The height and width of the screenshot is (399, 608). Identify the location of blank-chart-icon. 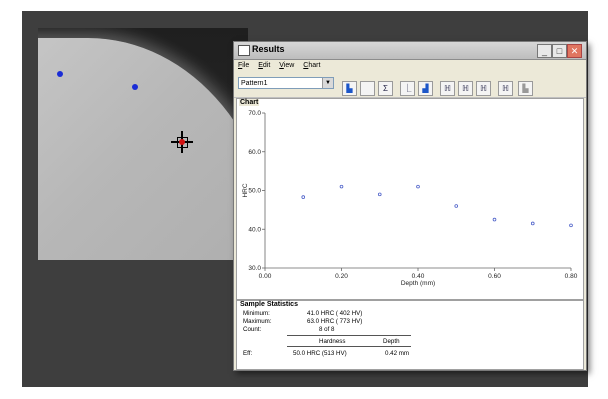
(367, 88).